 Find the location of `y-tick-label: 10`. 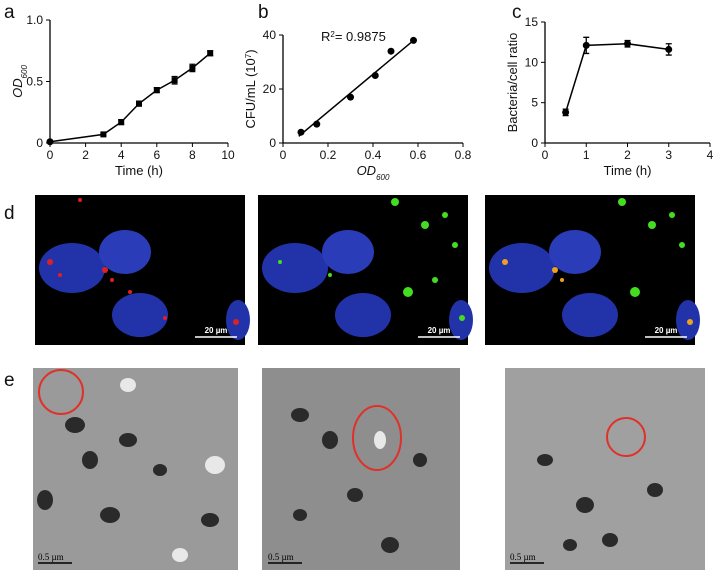

y-tick-label: 10 is located at coordinates (532, 62).